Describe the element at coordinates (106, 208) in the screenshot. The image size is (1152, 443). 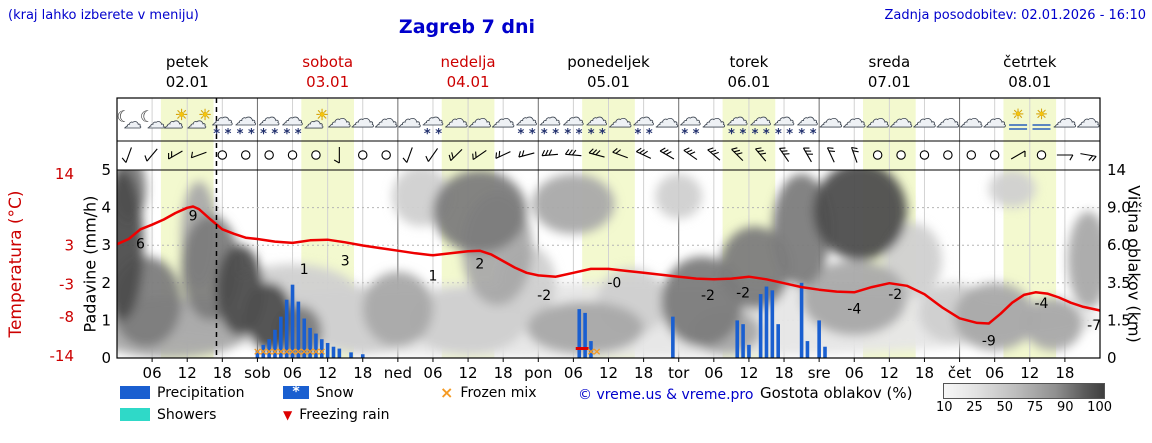
I see `svg-text: 4` at that location.